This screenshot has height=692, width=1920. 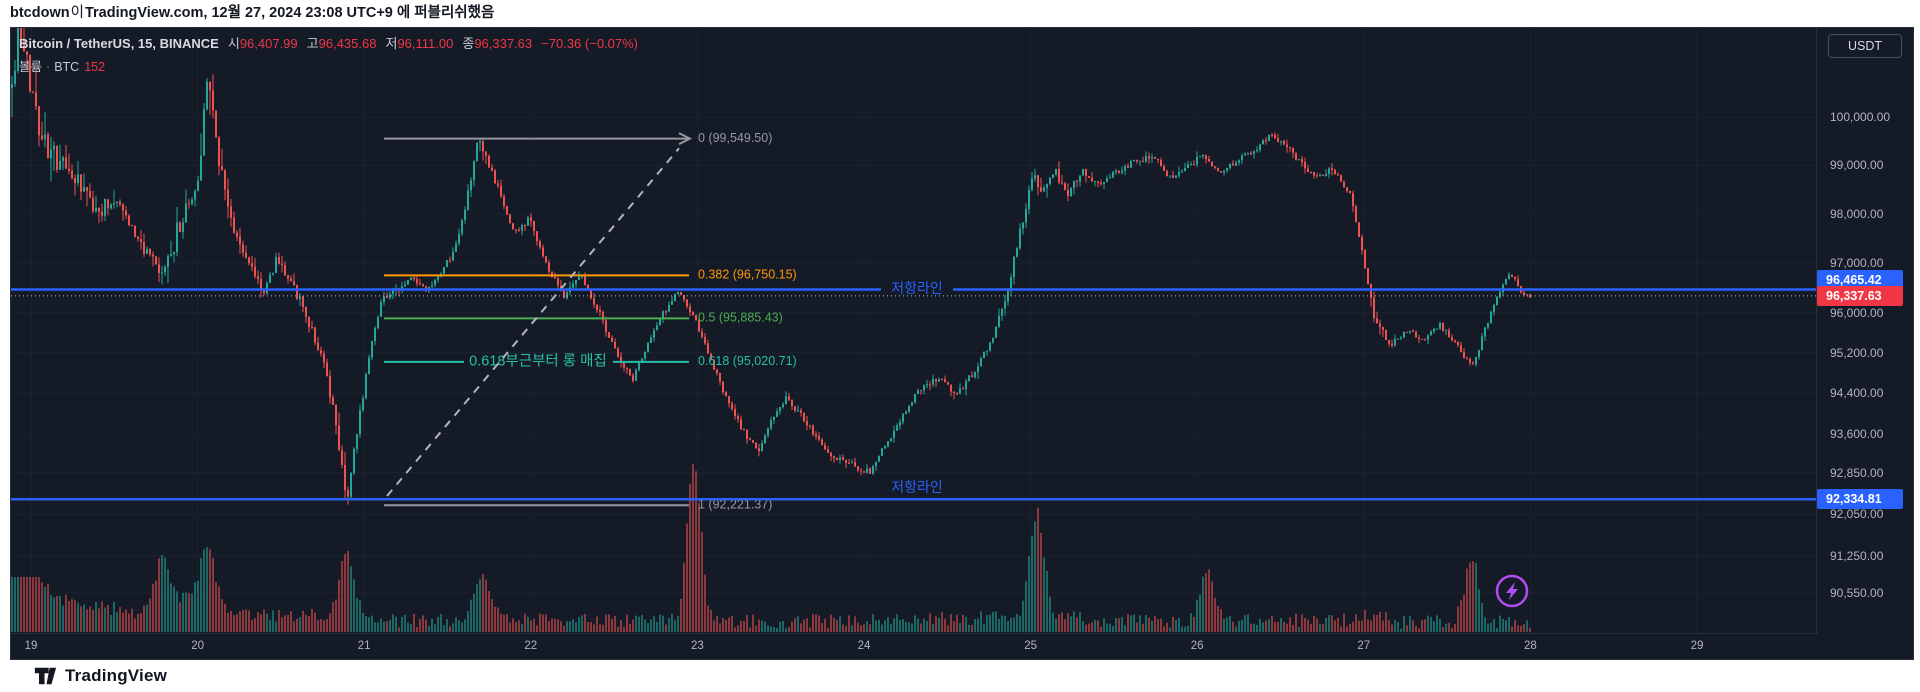 What do you see at coordinates (1857, 556) in the screenshot?
I see `price-axis-tick: 91,250.00` at bounding box center [1857, 556].